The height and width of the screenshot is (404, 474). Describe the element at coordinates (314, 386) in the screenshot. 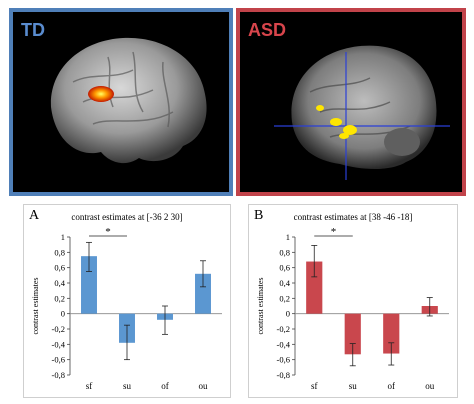

I see `chart-b-x-tick-label-sf: sf` at that location.